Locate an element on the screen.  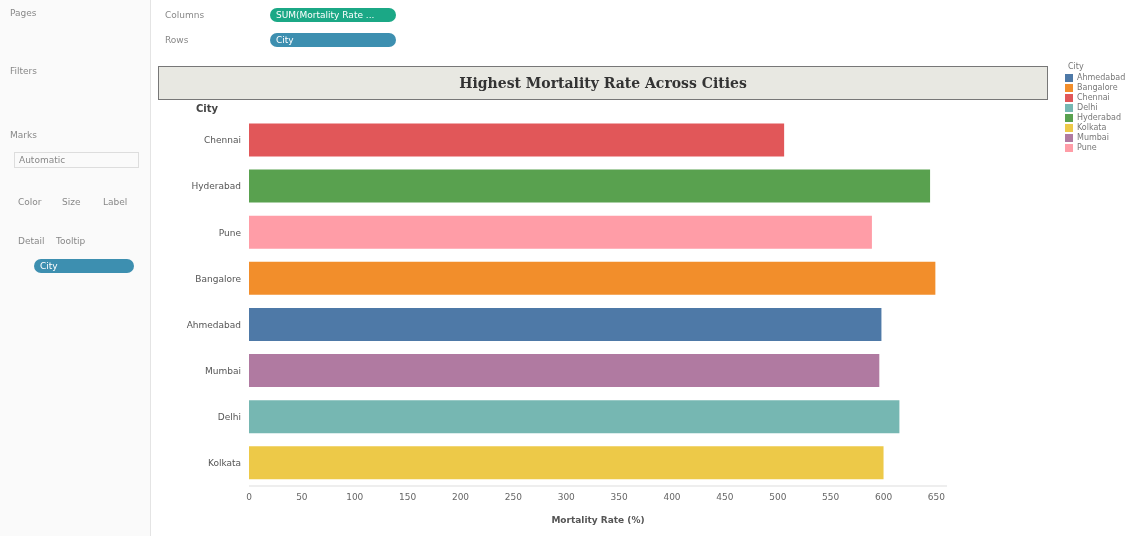
x-tick-label: 600 is located at coordinates (883, 497).